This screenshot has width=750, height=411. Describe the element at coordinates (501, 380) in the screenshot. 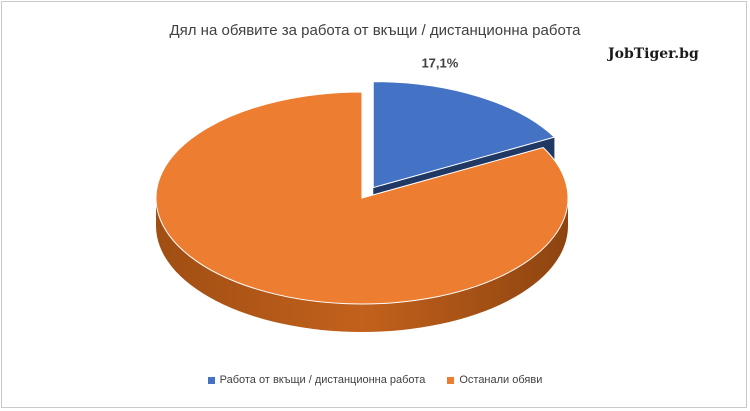

I see `legend-label-other: Останали обяви` at that location.